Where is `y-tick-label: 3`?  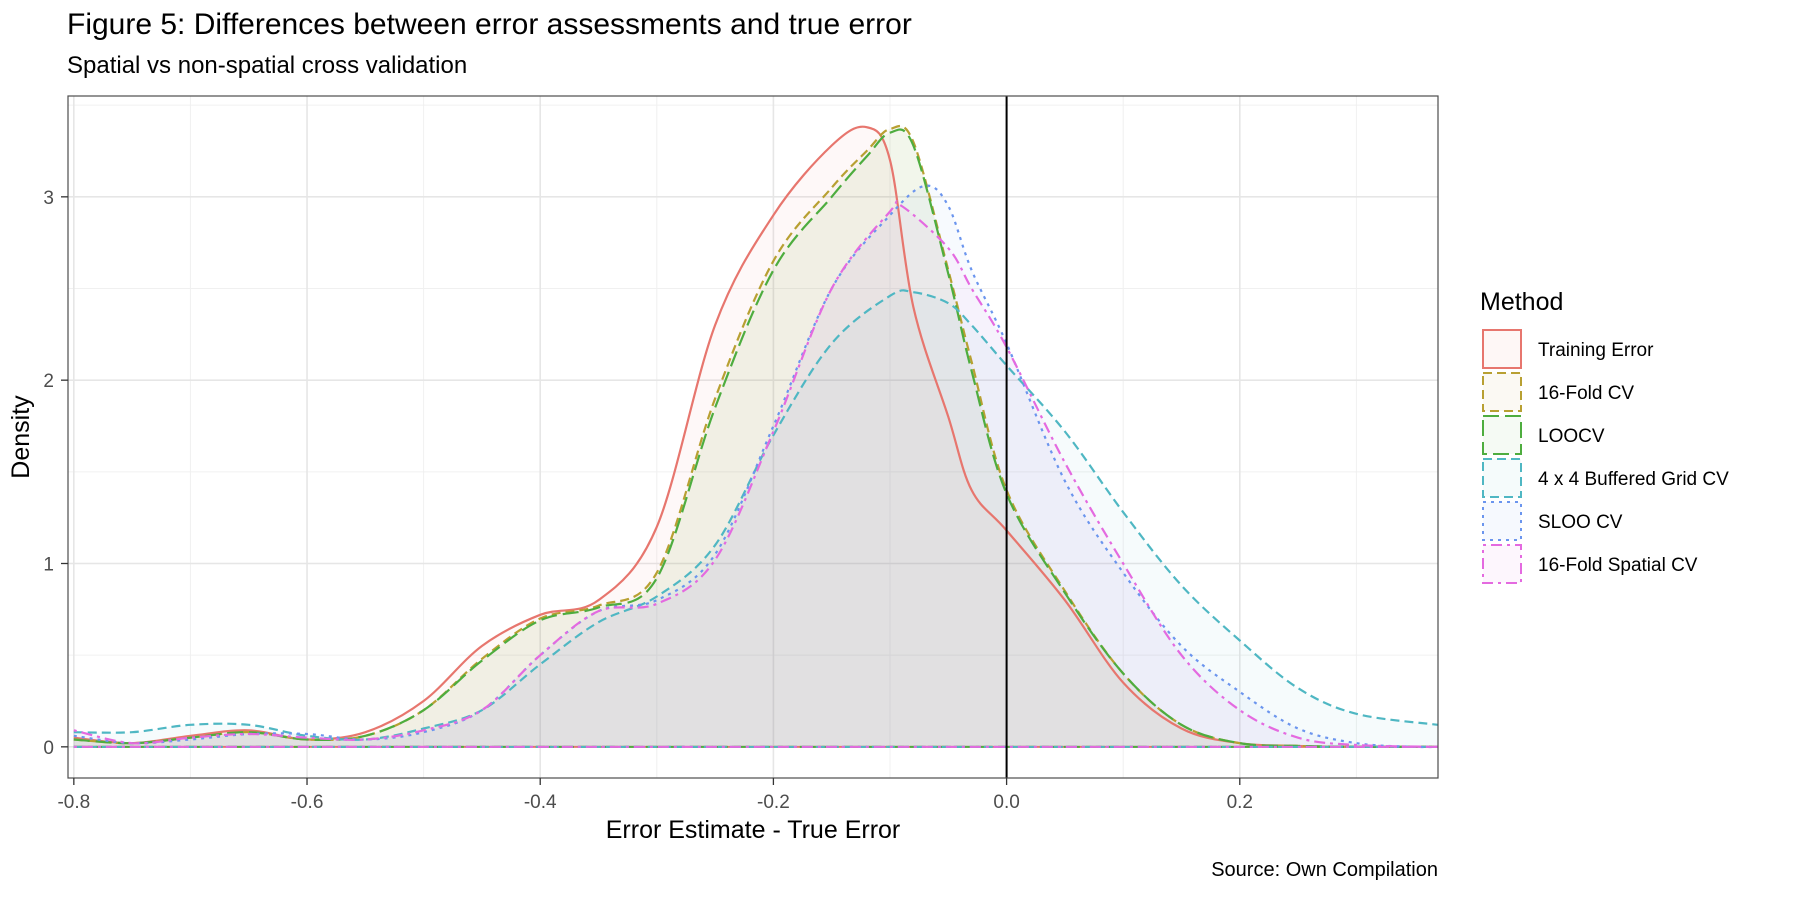
y-tick-label: 3 is located at coordinates (48, 198).